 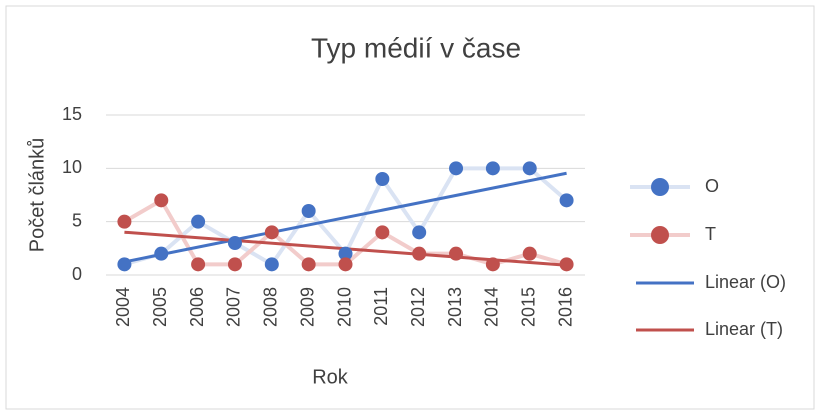 I want to click on y-tick-label: 0, so click(x=77, y=274).